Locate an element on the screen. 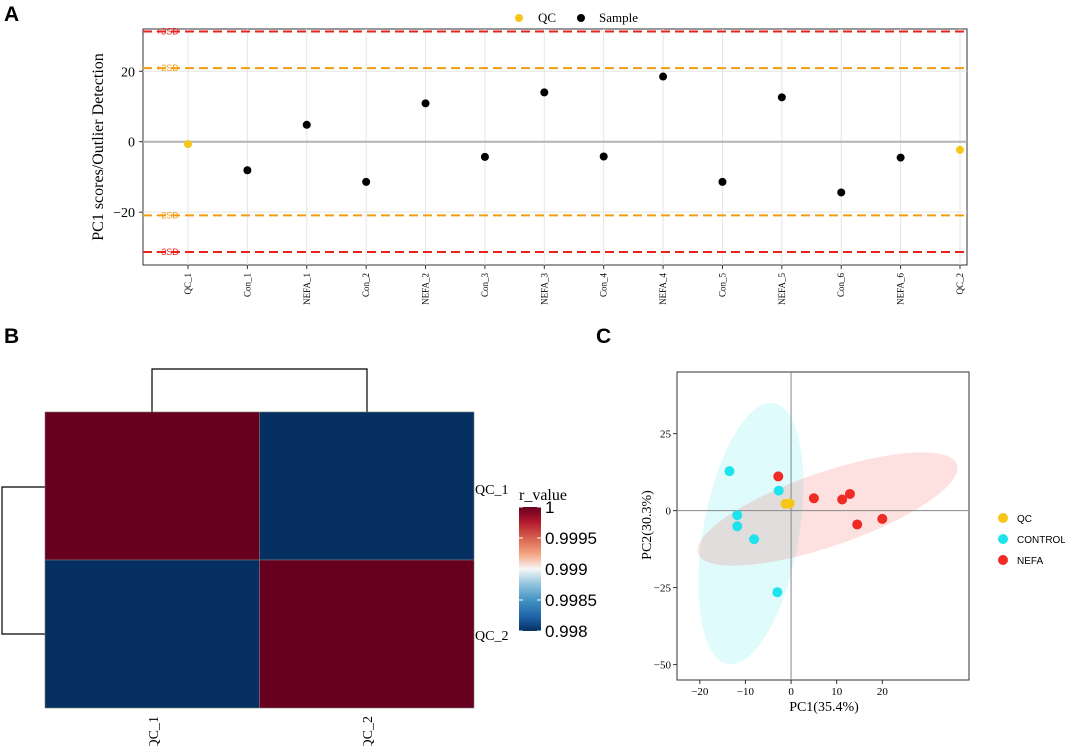 The width and height of the screenshot is (1065, 746). panel-c-xtick-label: 20 is located at coordinates (883, 692).